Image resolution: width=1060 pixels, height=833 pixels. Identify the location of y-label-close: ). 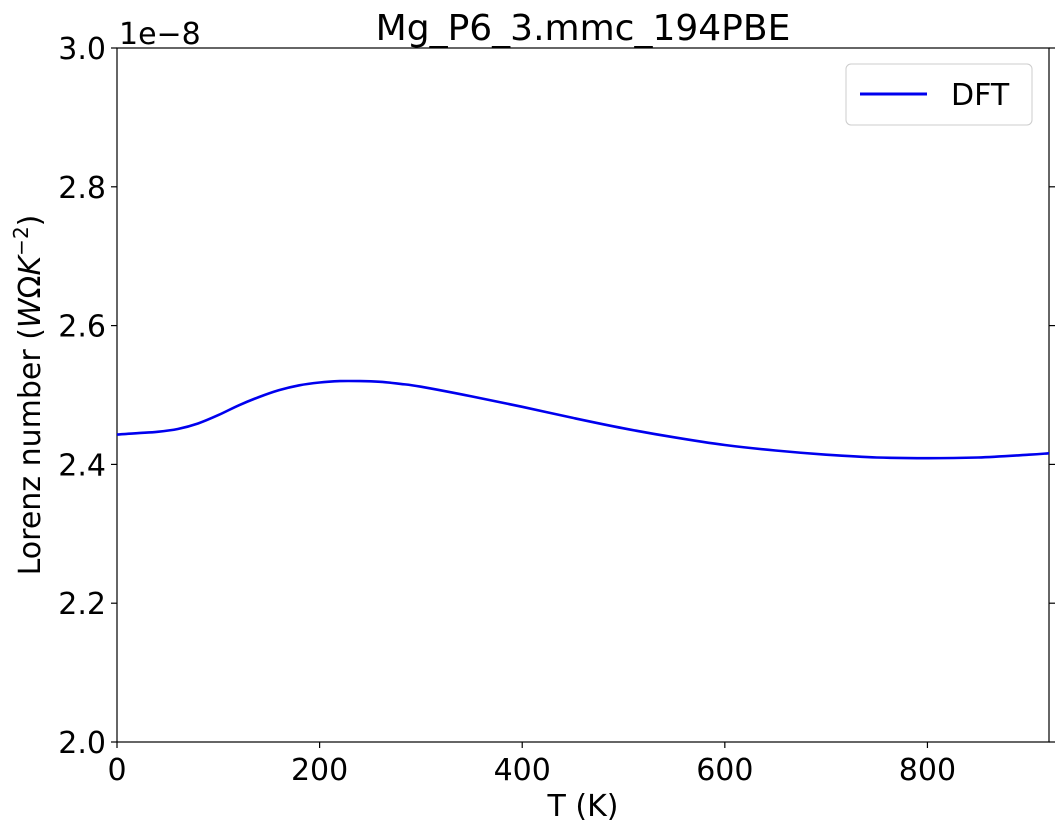
(30, 221).